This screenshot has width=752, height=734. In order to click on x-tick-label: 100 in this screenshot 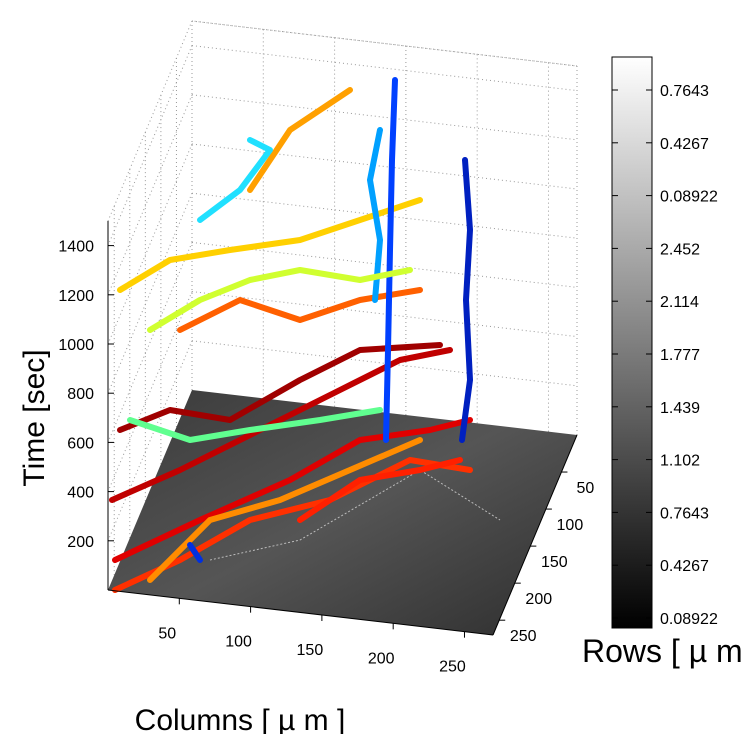, I will do `click(238, 642)`.